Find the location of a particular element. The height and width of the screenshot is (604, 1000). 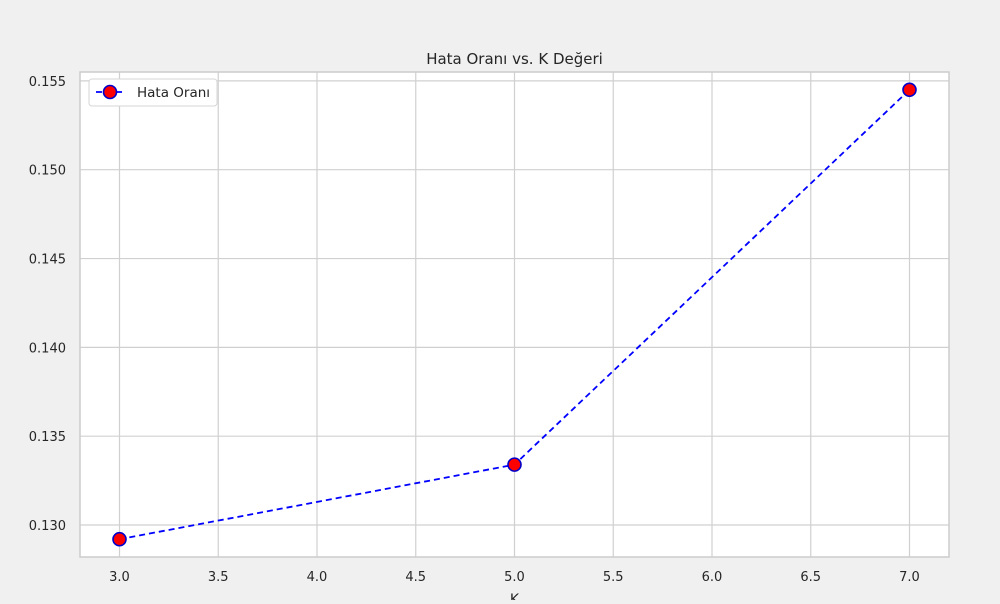

x-tick-label: 3.0 is located at coordinates (119, 577).